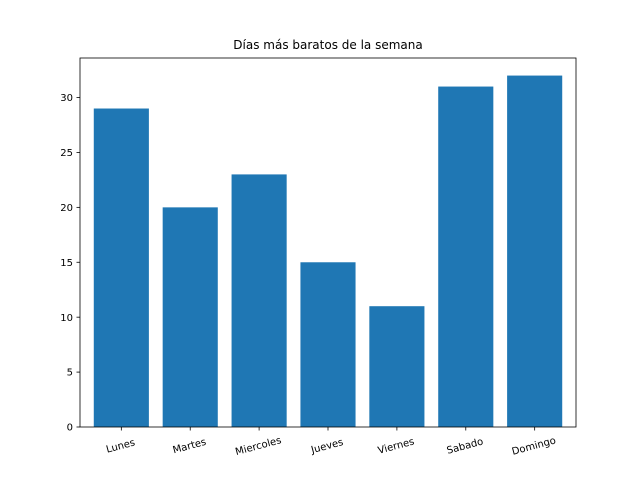 The width and height of the screenshot is (640, 480). Describe the element at coordinates (66, 153) in the screenshot. I see `y-tick-label: 25` at that location.